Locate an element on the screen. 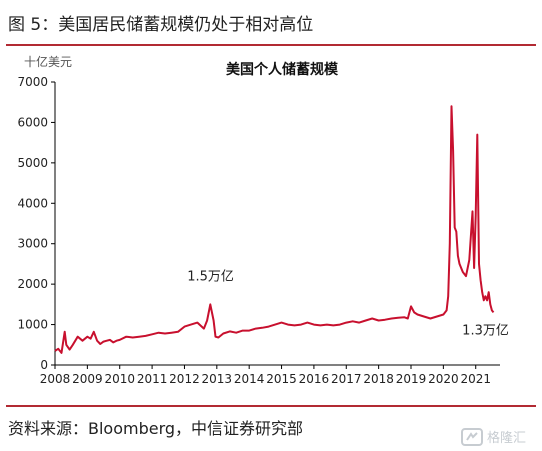  y-tick-label: 5000 is located at coordinates (32, 163).